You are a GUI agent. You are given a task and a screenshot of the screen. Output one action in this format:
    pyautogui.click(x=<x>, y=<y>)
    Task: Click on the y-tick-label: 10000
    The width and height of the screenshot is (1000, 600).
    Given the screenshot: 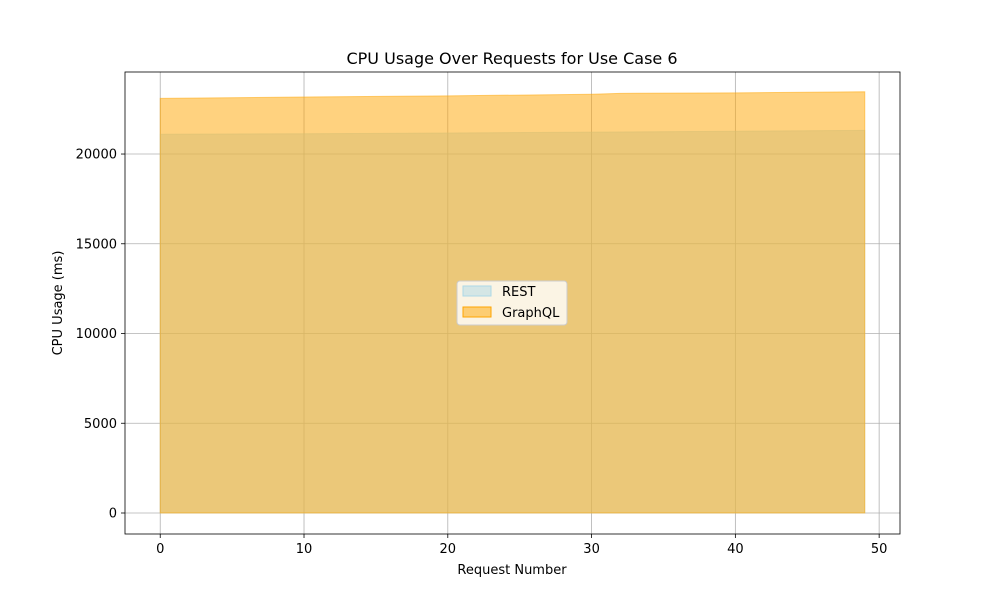 What is the action you would take?
    pyautogui.click(x=96, y=334)
    